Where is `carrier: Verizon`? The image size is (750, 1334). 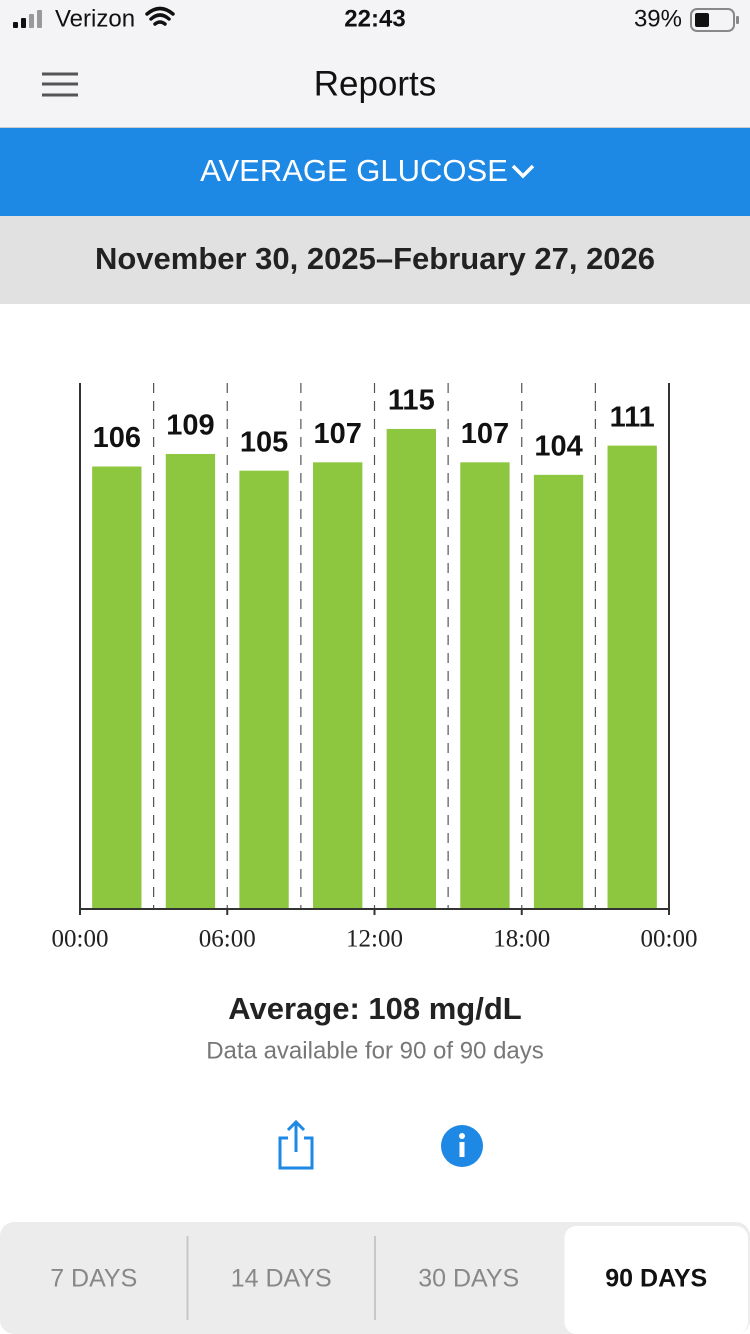
carrier: Verizon is located at coordinates (95, 18).